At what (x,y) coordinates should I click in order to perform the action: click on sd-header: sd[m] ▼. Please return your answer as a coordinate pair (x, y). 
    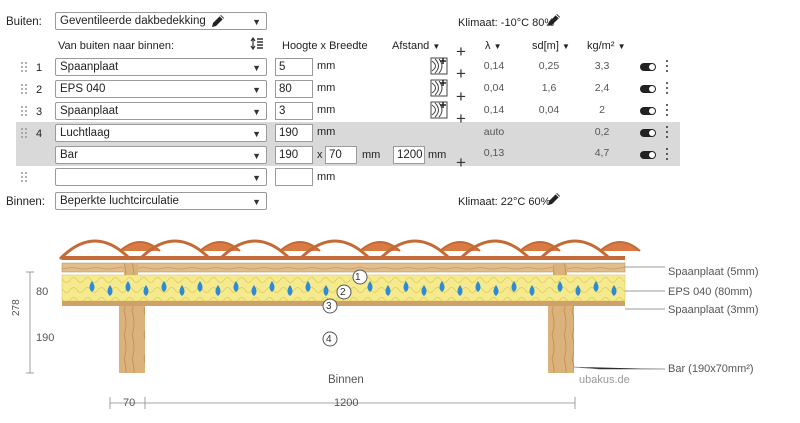
    Looking at the image, I should click on (551, 46).